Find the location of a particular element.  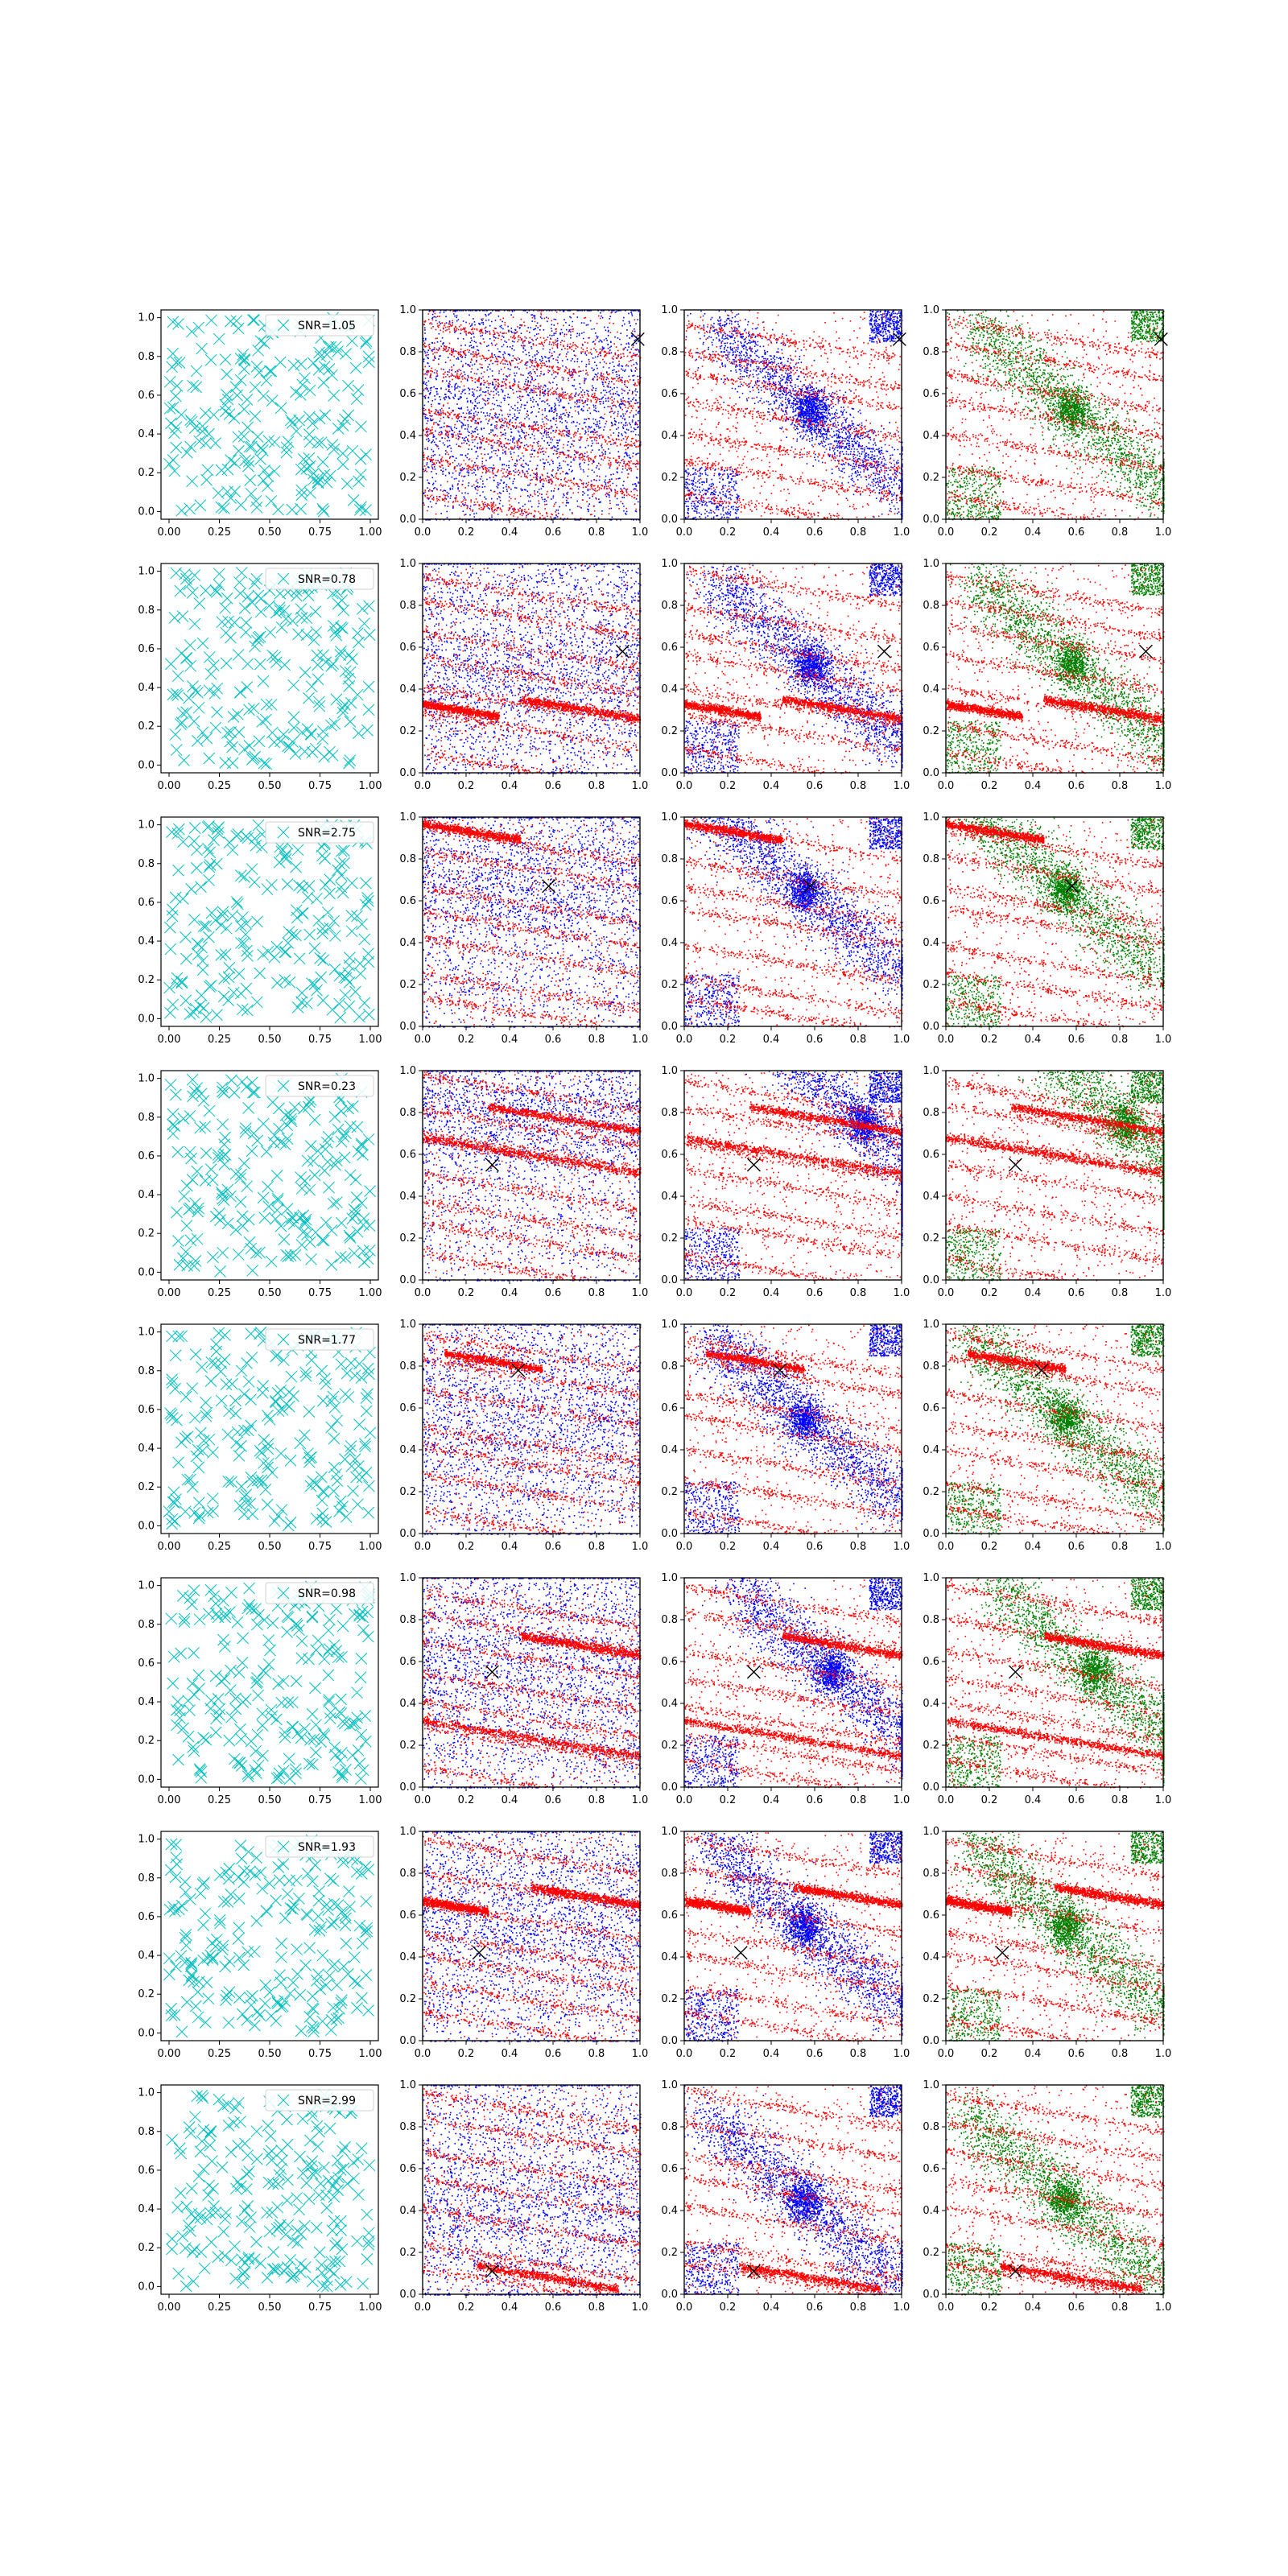

green-points is located at coordinates (1055, 1176).